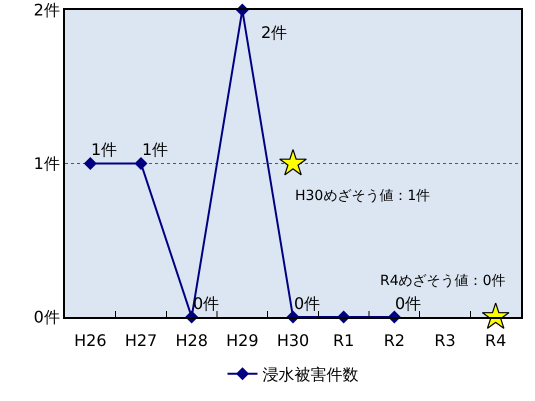 The width and height of the screenshot is (535, 401). Describe the element at coordinates (90, 340) in the screenshot. I see `x-tick-label: H26` at that location.